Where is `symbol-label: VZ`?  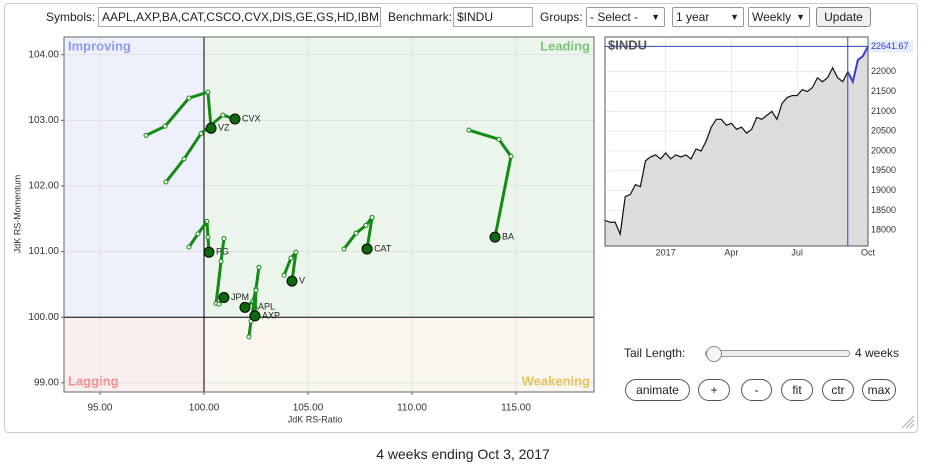
symbol-label: VZ is located at coordinates (224, 128).